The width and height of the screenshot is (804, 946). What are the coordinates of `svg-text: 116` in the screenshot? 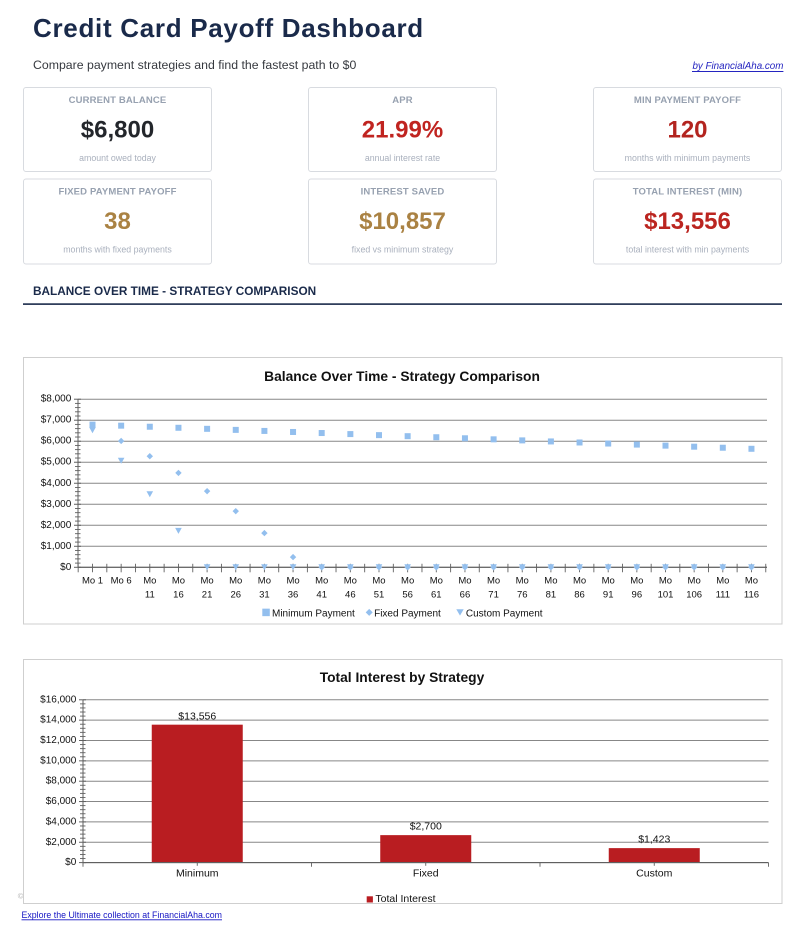 It's located at (751, 594).